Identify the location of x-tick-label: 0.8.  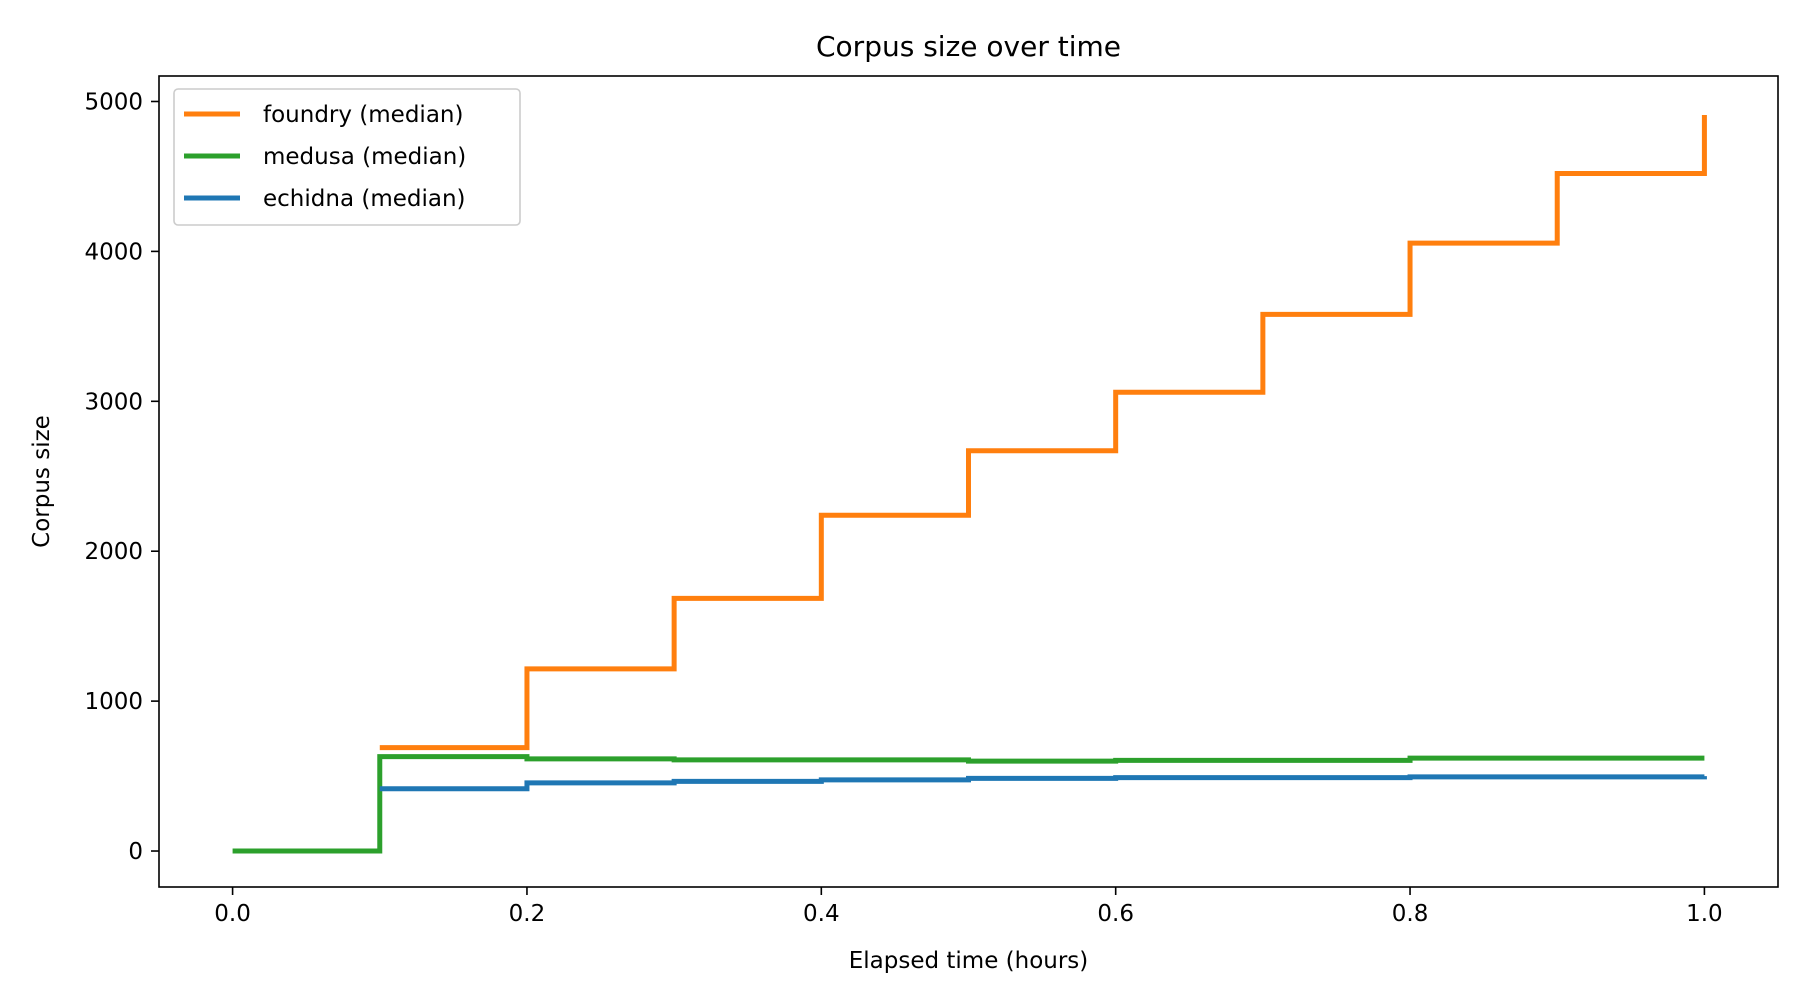
(1410, 914).